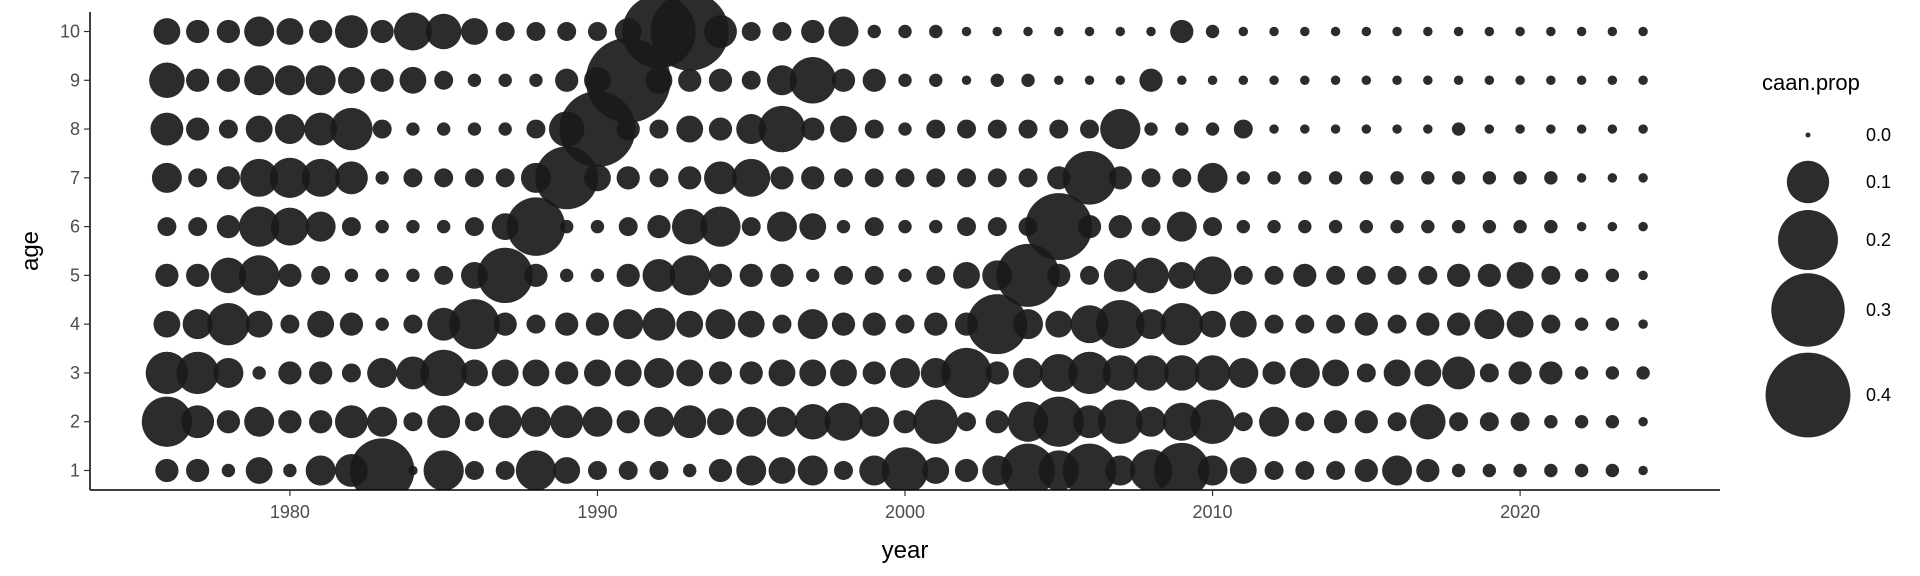  I want to click on y-axis-ticks: 1 2 3 4 5 6 7 8 9 10, so click(75, 251).